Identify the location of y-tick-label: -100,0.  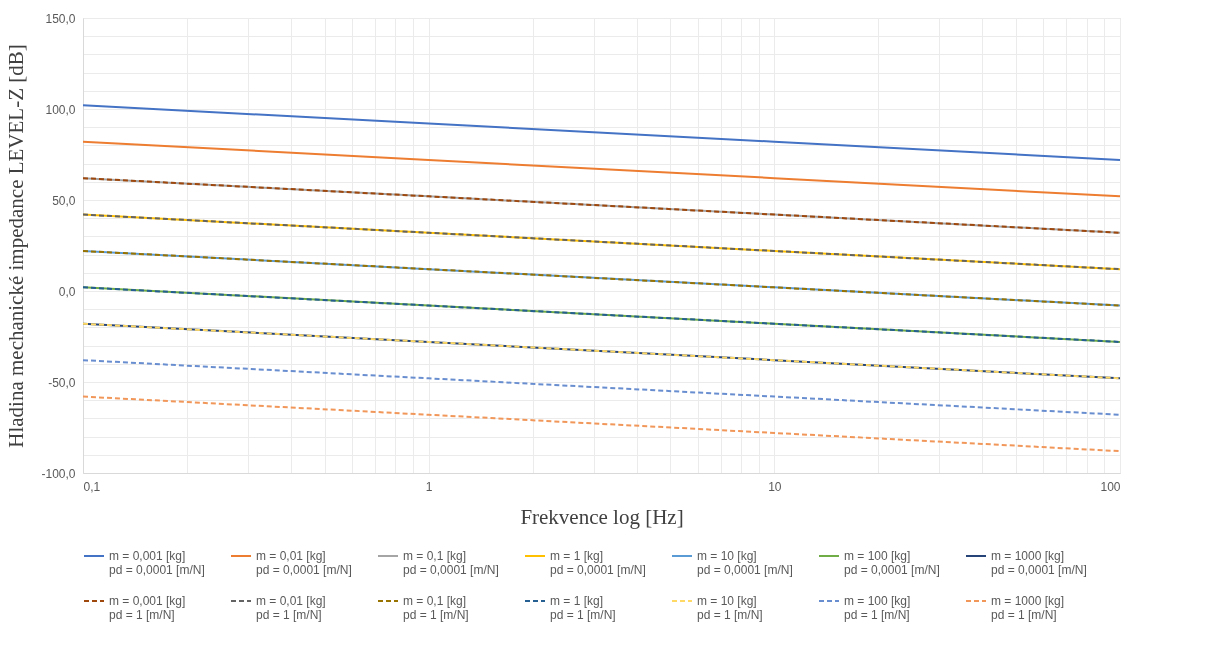
(58, 473).